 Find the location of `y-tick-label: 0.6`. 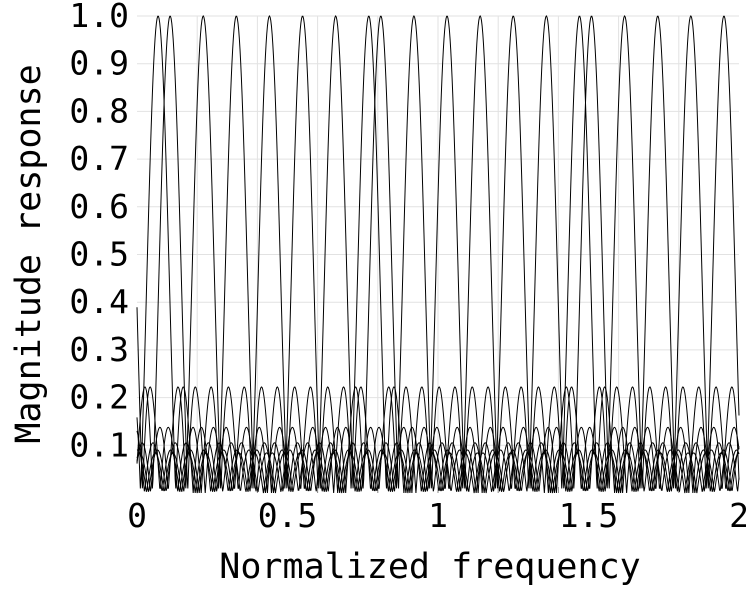

y-tick-label: 0.6 is located at coordinates (99, 206).